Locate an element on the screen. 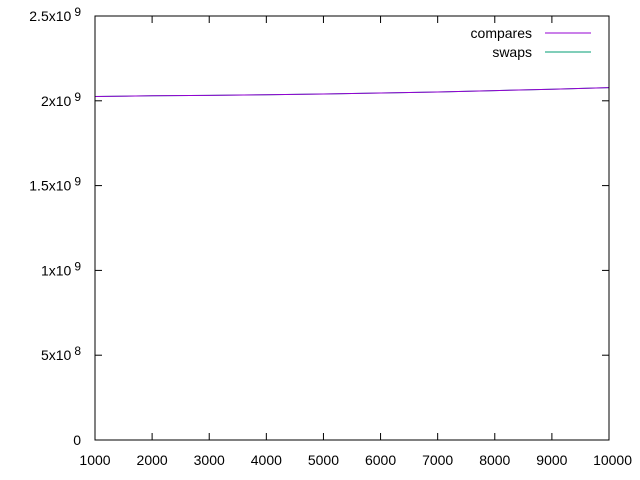 The width and height of the screenshot is (640, 480). series-line-compares is located at coordinates (352, 92).